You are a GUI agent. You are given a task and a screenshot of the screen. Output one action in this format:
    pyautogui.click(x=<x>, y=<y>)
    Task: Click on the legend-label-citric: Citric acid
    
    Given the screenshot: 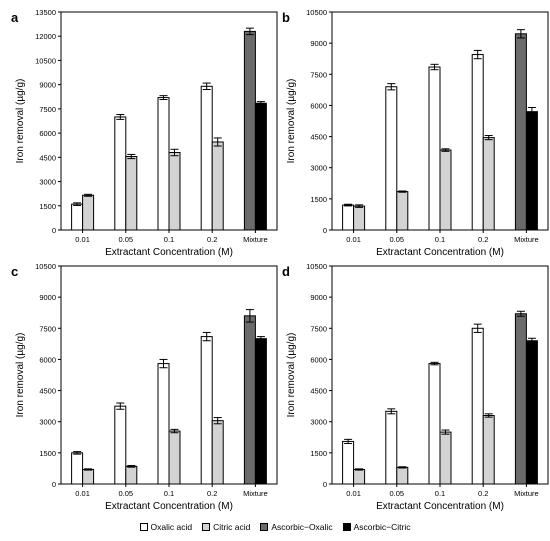 What is the action you would take?
    pyautogui.click(x=232, y=527)
    